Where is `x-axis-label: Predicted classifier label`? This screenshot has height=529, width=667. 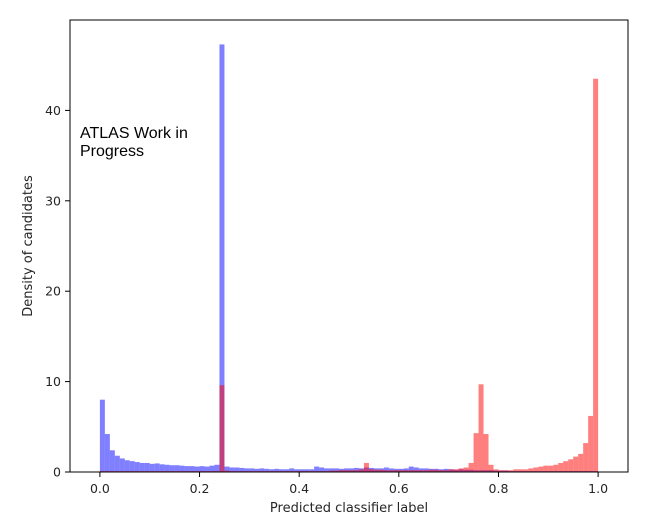
x-axis-label: Predicted classifier label is located at coordinates (349, 508).